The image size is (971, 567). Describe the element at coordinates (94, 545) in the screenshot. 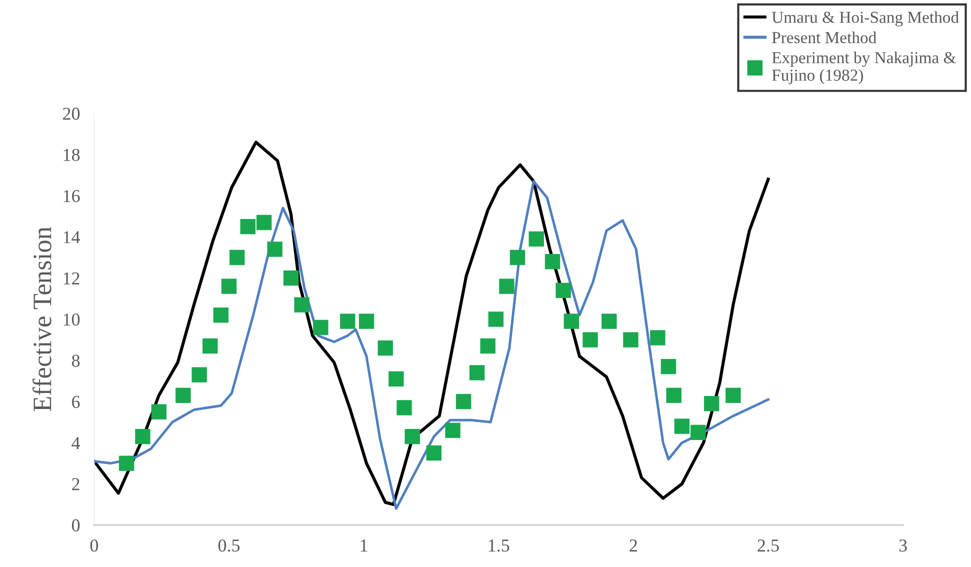

I see `x-tick-label: 0` at that location.